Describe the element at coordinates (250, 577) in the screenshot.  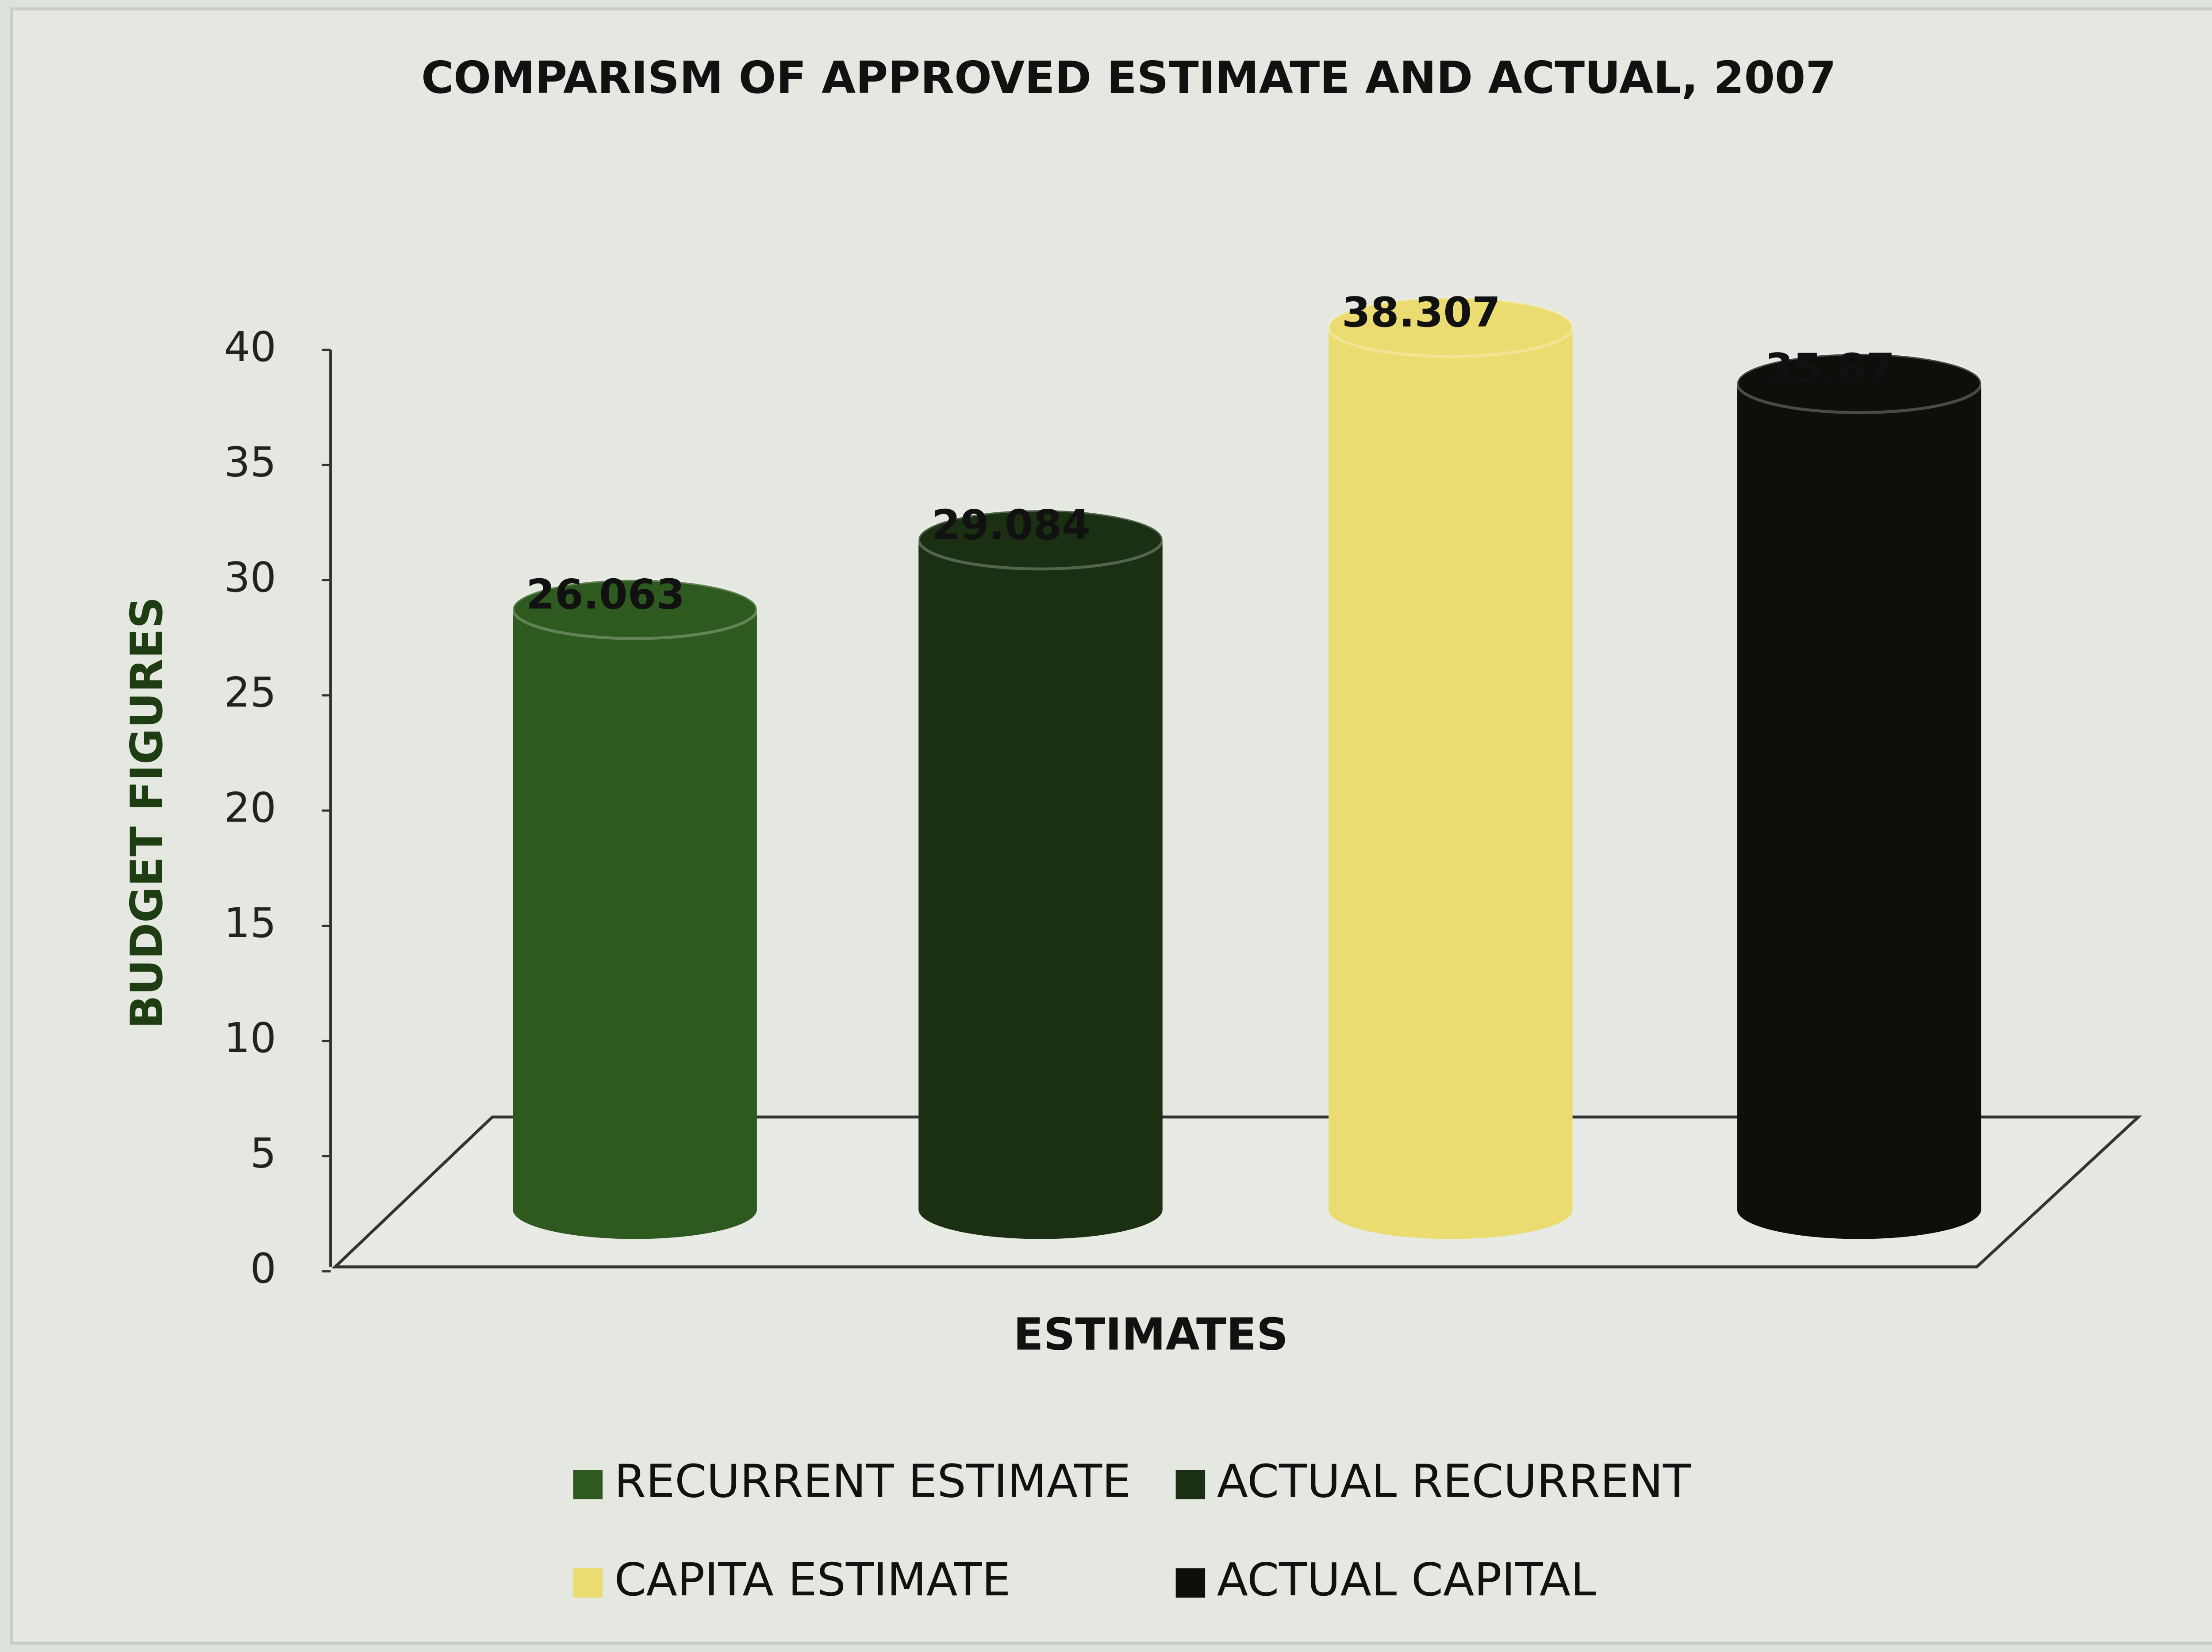
I see `y-tick-label: 30` at that location.